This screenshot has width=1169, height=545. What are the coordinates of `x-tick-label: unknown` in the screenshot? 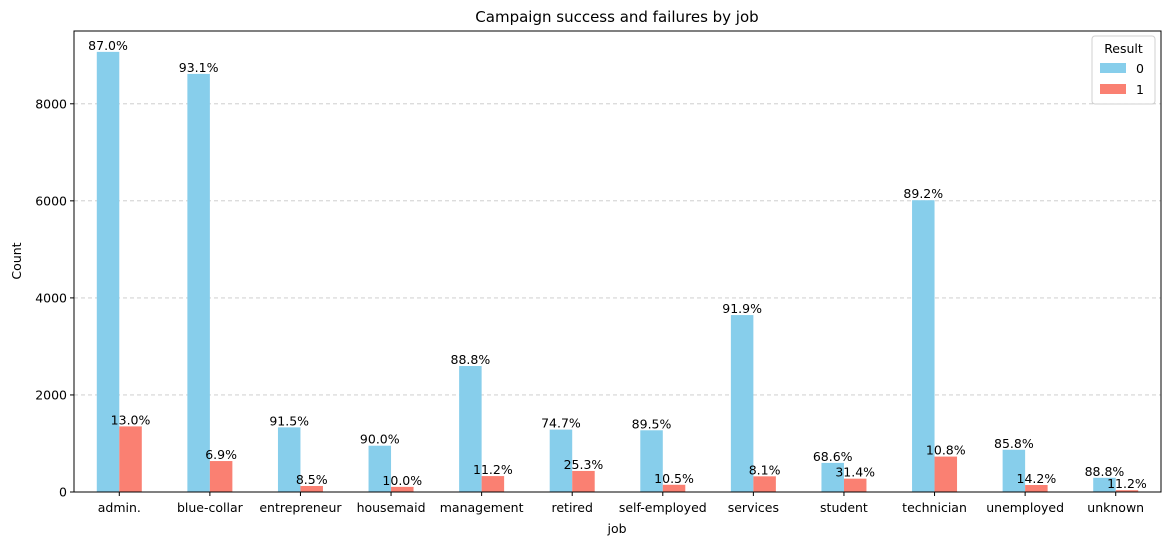 It's located at (1115, 507).